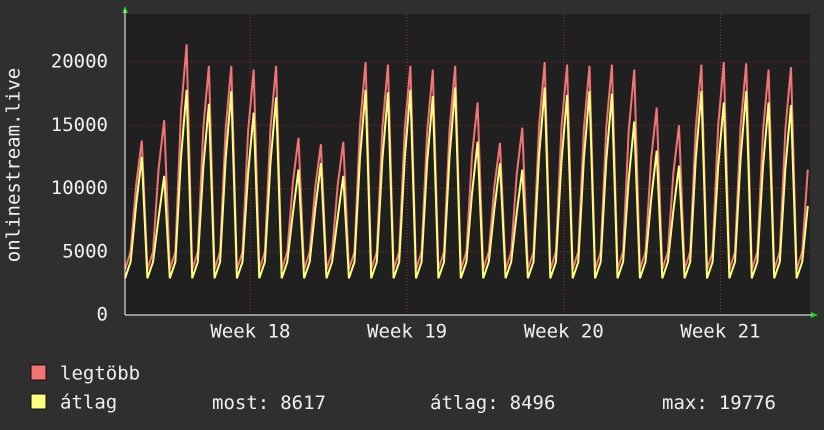 Image resolution: width=824 pixels, height=430 pixels. I want to click on legend-label: átlag, so click(88, 403).